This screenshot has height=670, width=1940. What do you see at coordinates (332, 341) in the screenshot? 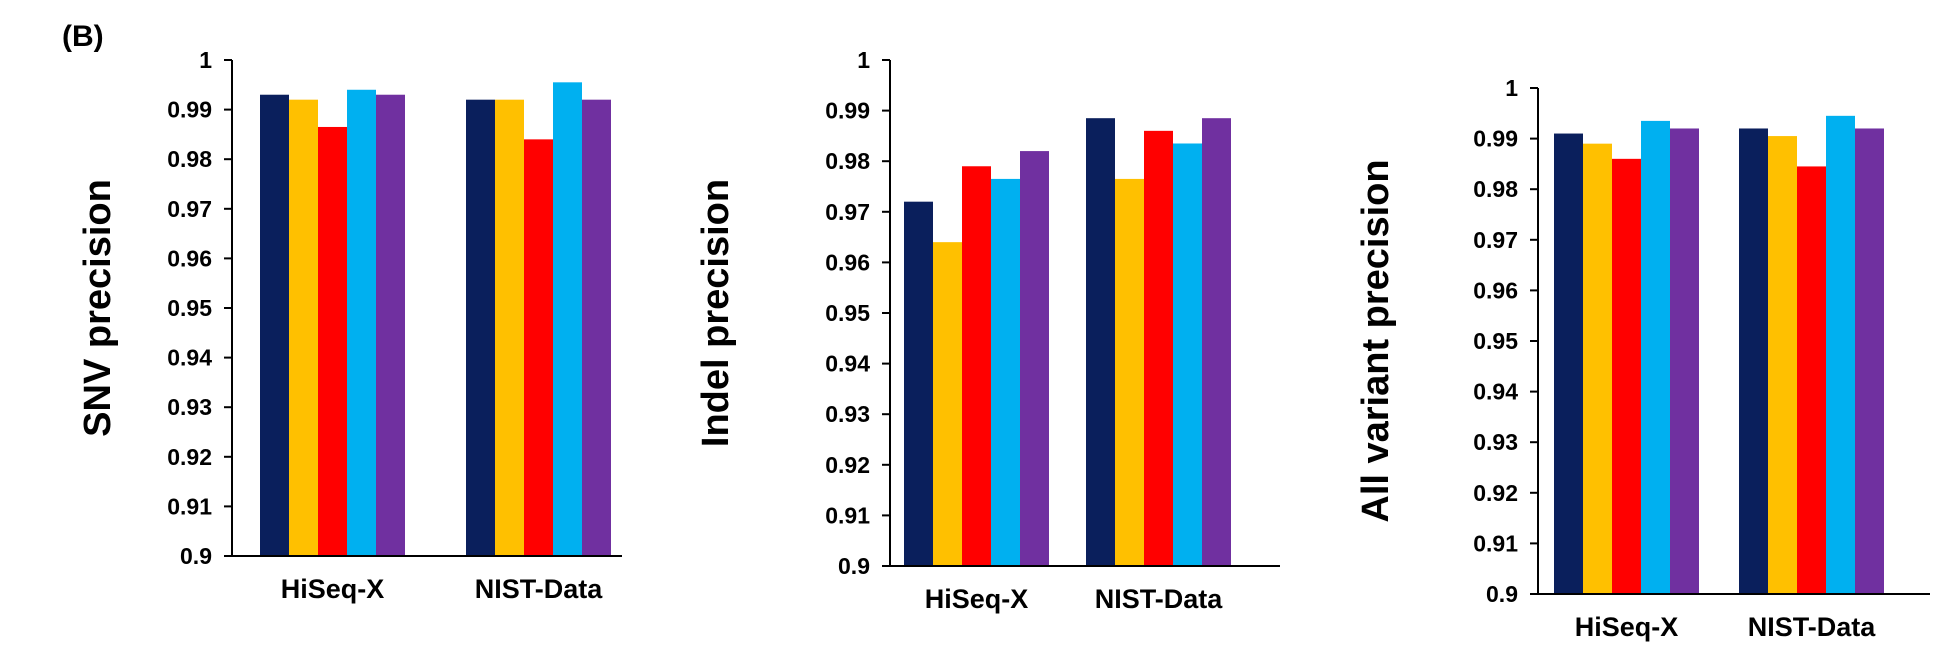
I see `bar-p1-hiseq-x-s3` at bounding box center [332, 341].